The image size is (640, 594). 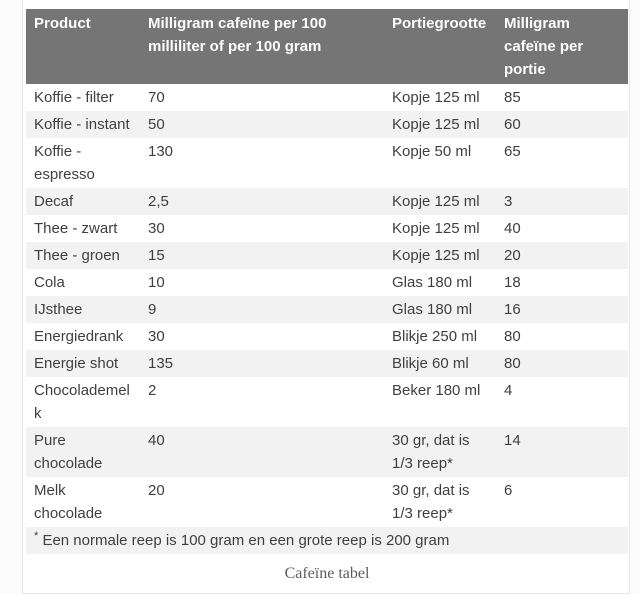 What do you see at coordinates (83, 124) in the screenshot?
I see `cell-product: Koffie - instant` at bounding box center [83, 124].